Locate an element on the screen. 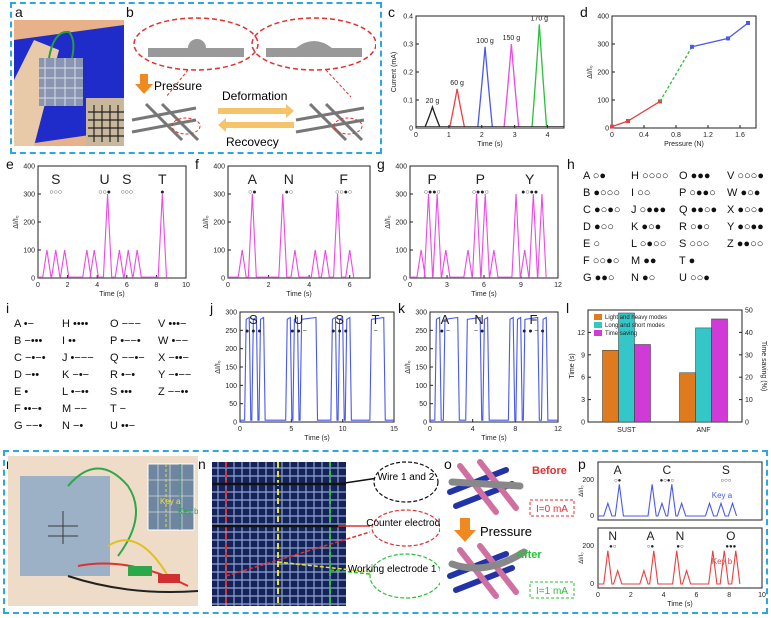  y-tick-label: 250 is located at coordinates (421, 331).